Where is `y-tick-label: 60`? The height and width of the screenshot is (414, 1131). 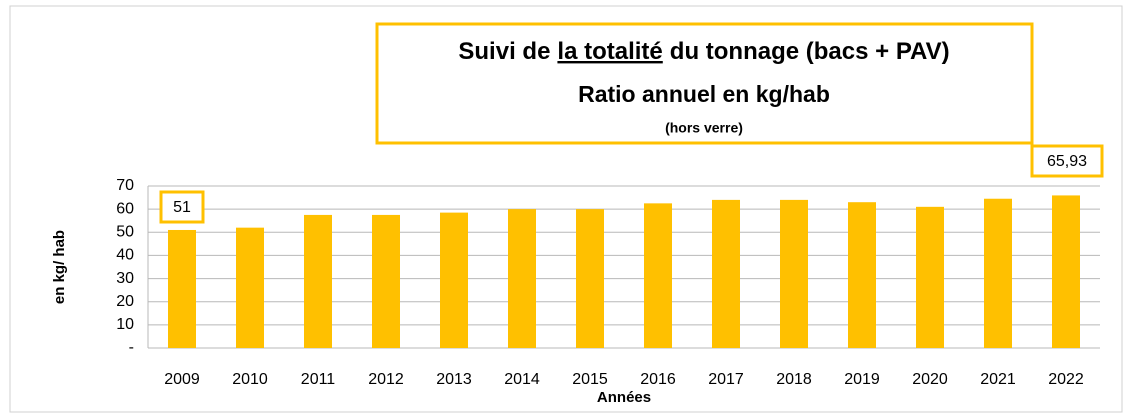
y-tick-label: 60 is located at coordinates (125, 208).